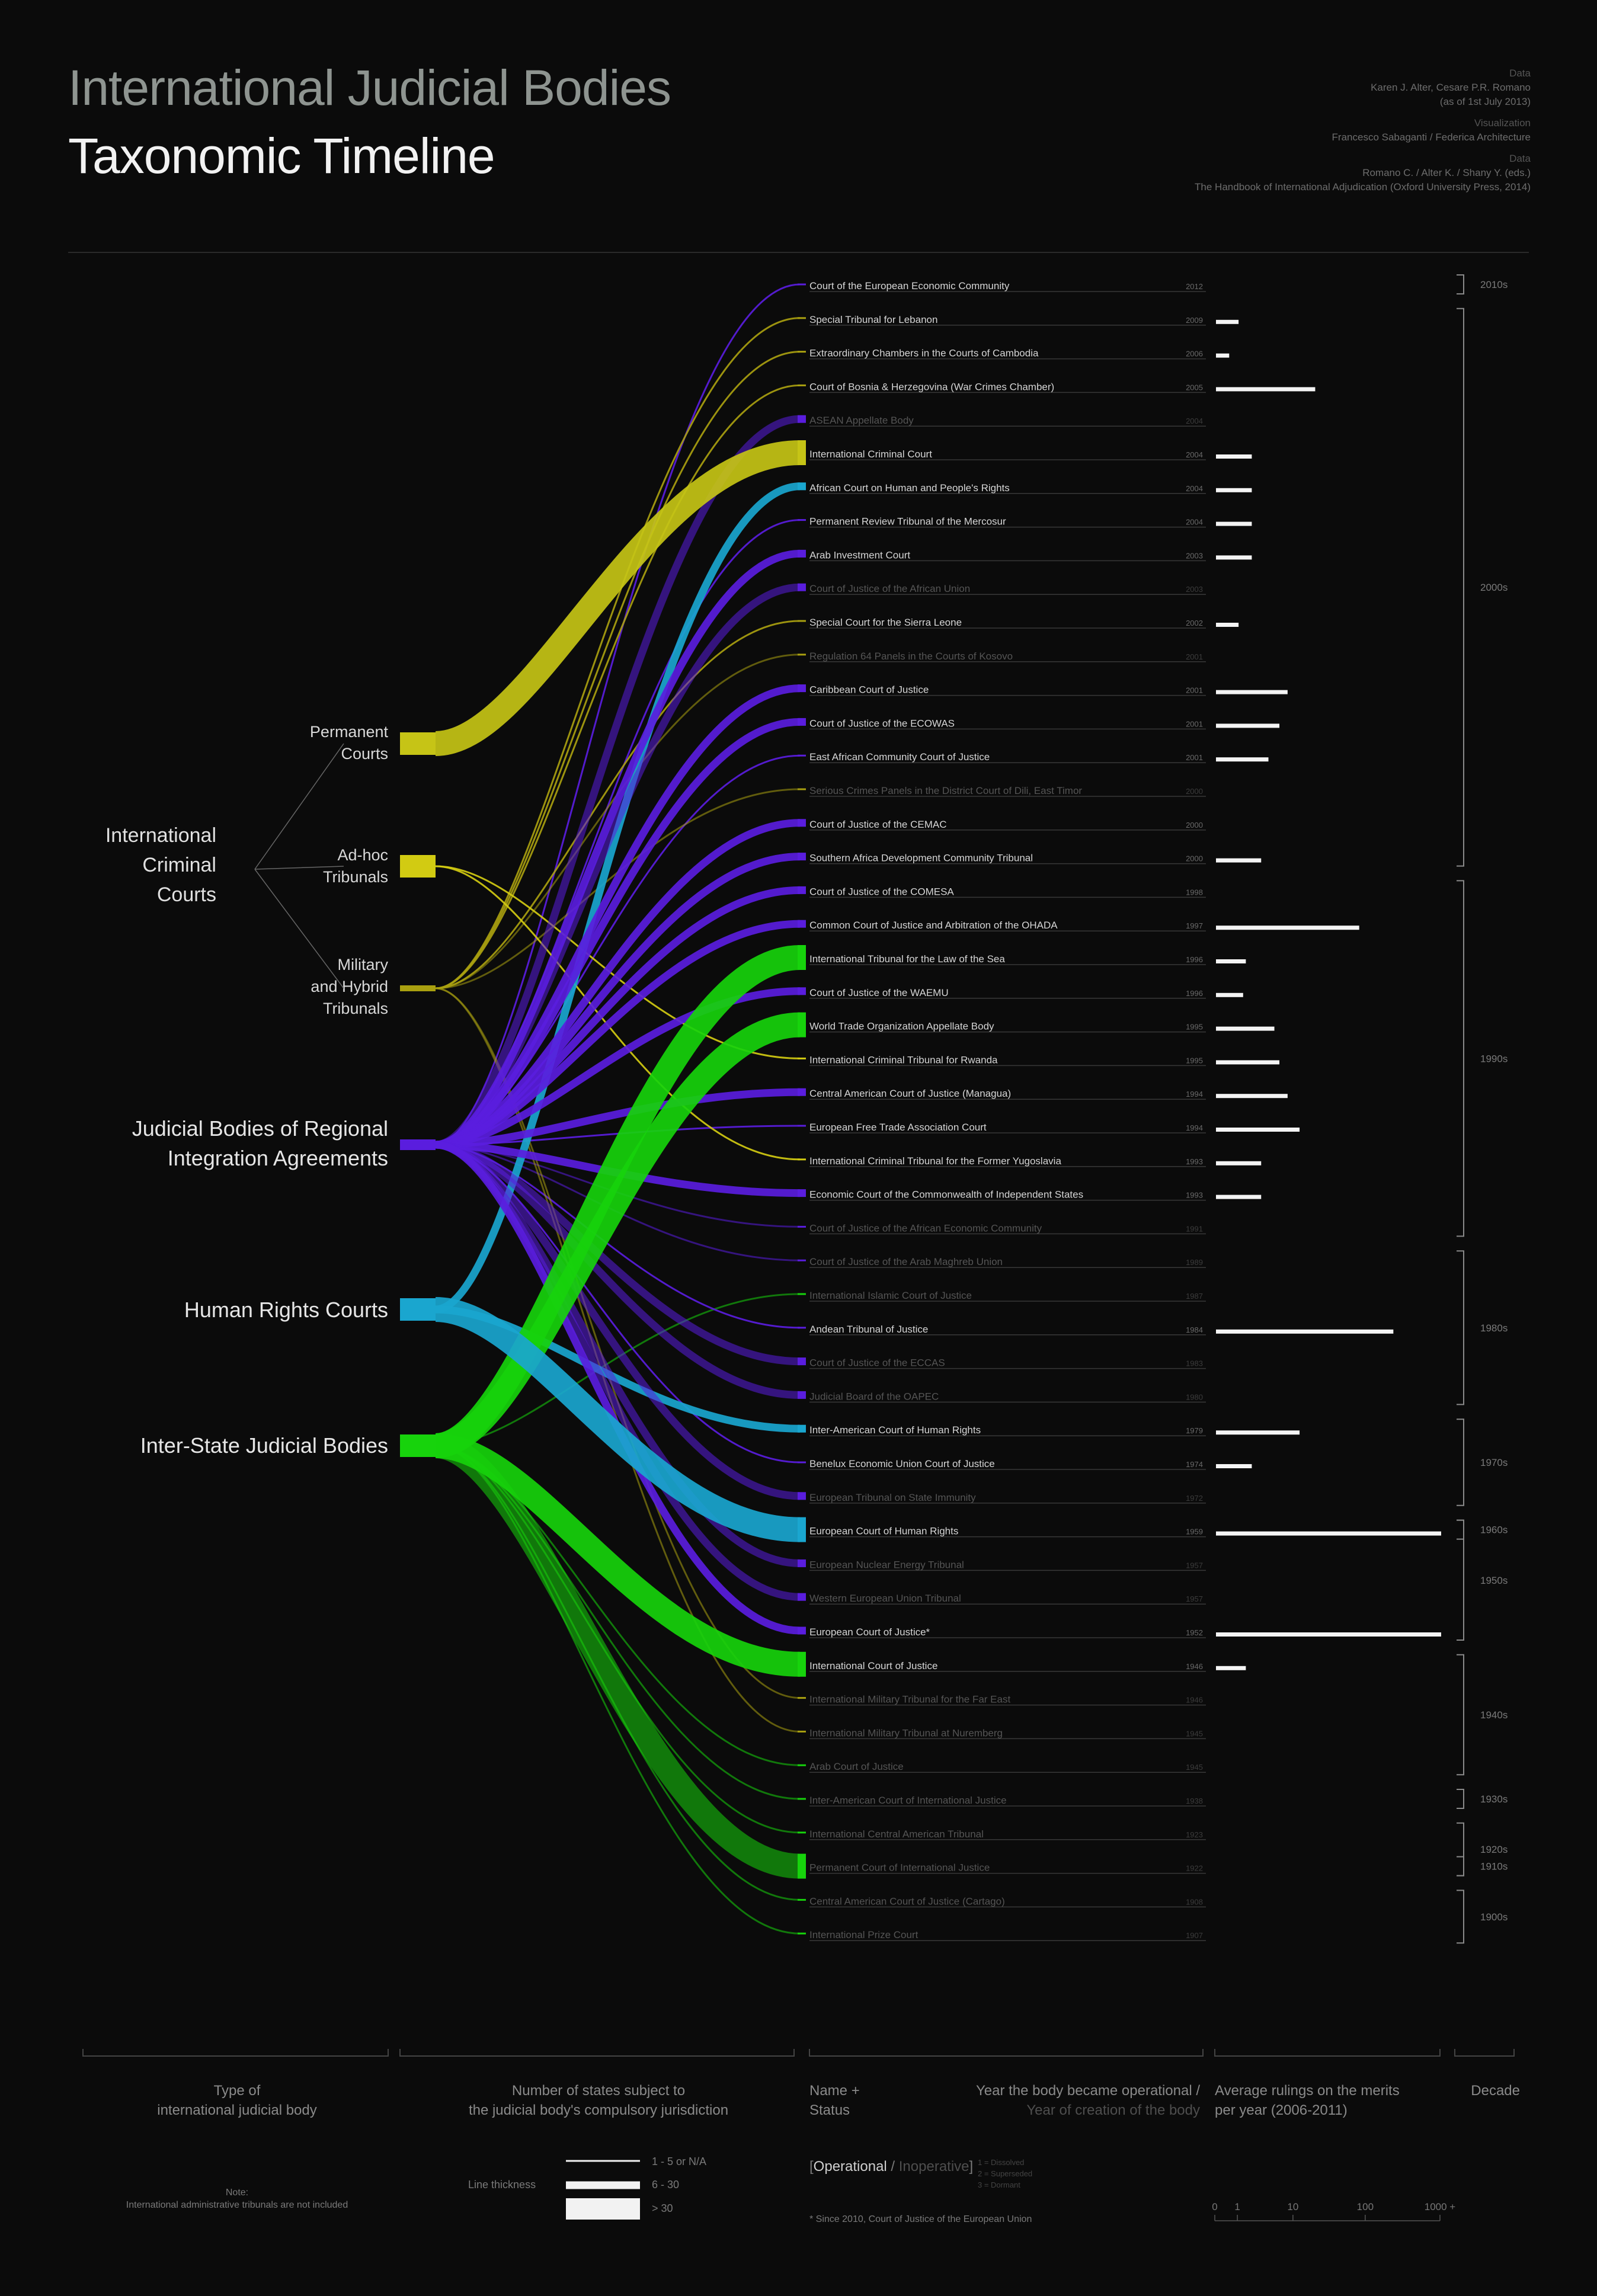 This screenshot has width=1597, height=2296. Describe the element at coordinates (874, 1396) in the screenshot. I see `body-name-label: Judicial Board of the OAPEC` at that location.